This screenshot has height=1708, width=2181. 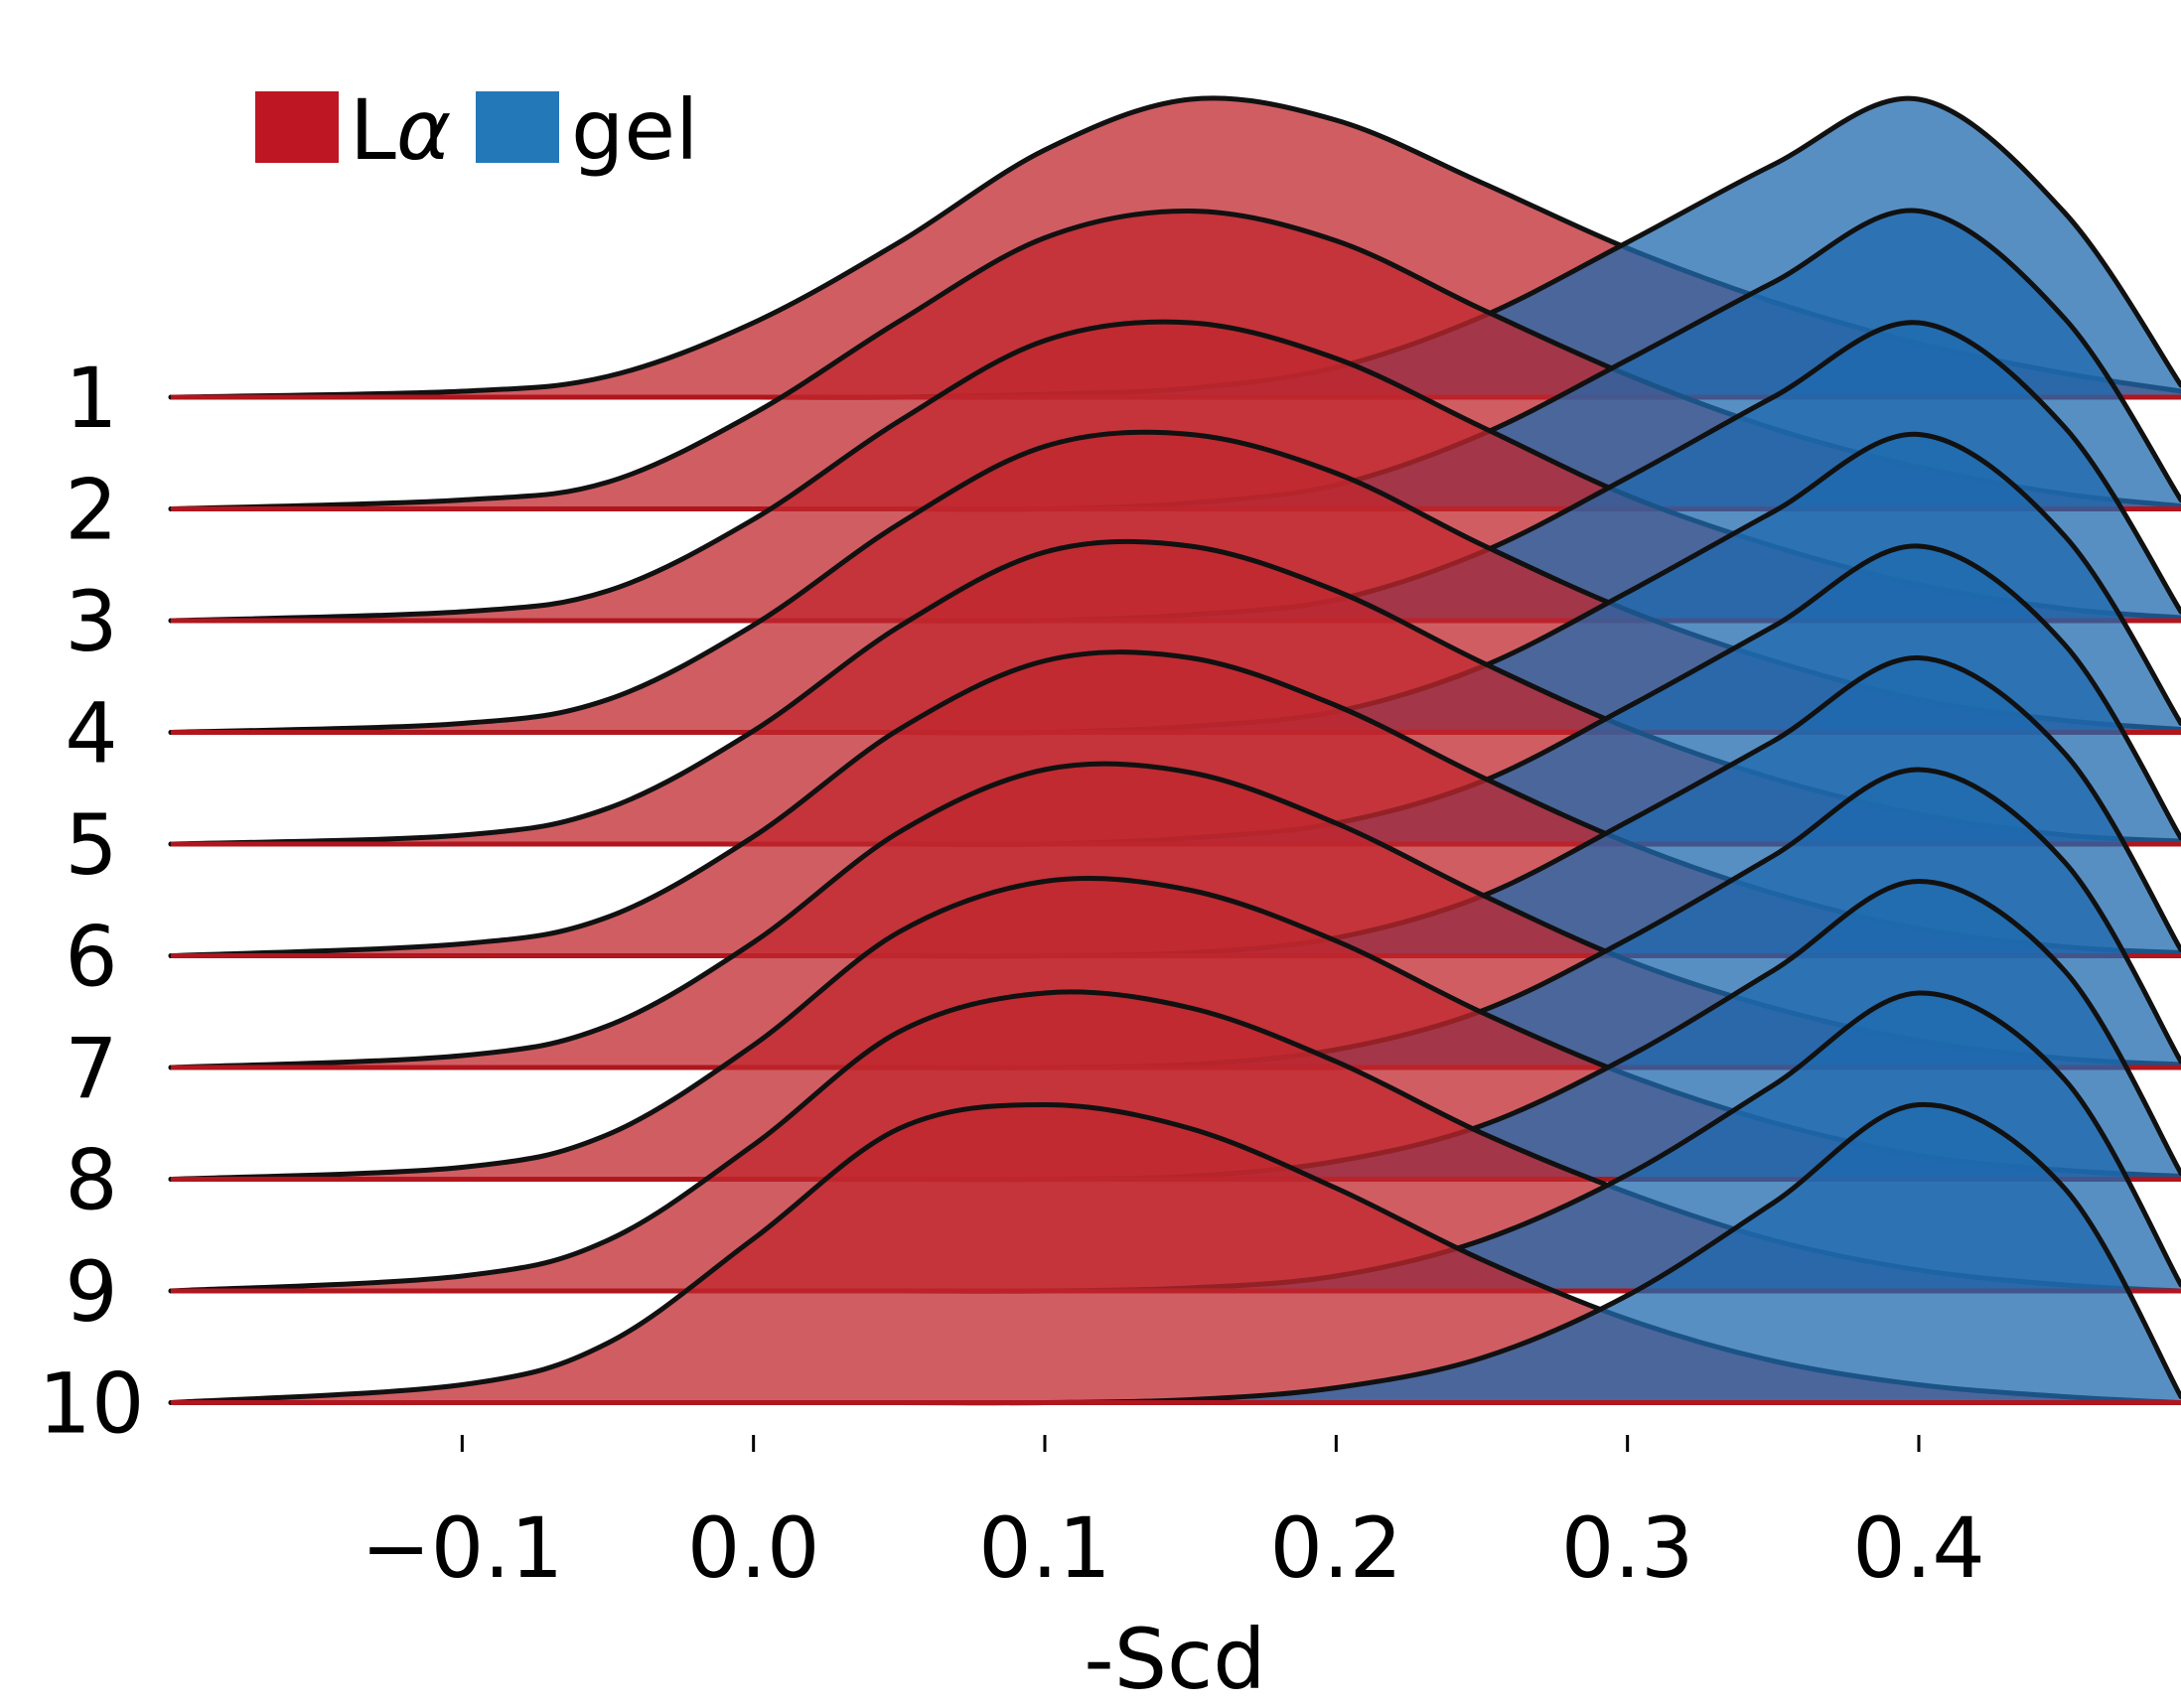 What do you see at coordinates (462, 1548) in the screenshot?
I see `x-tick-label: −0.1` at bounding box center [462, 1548].